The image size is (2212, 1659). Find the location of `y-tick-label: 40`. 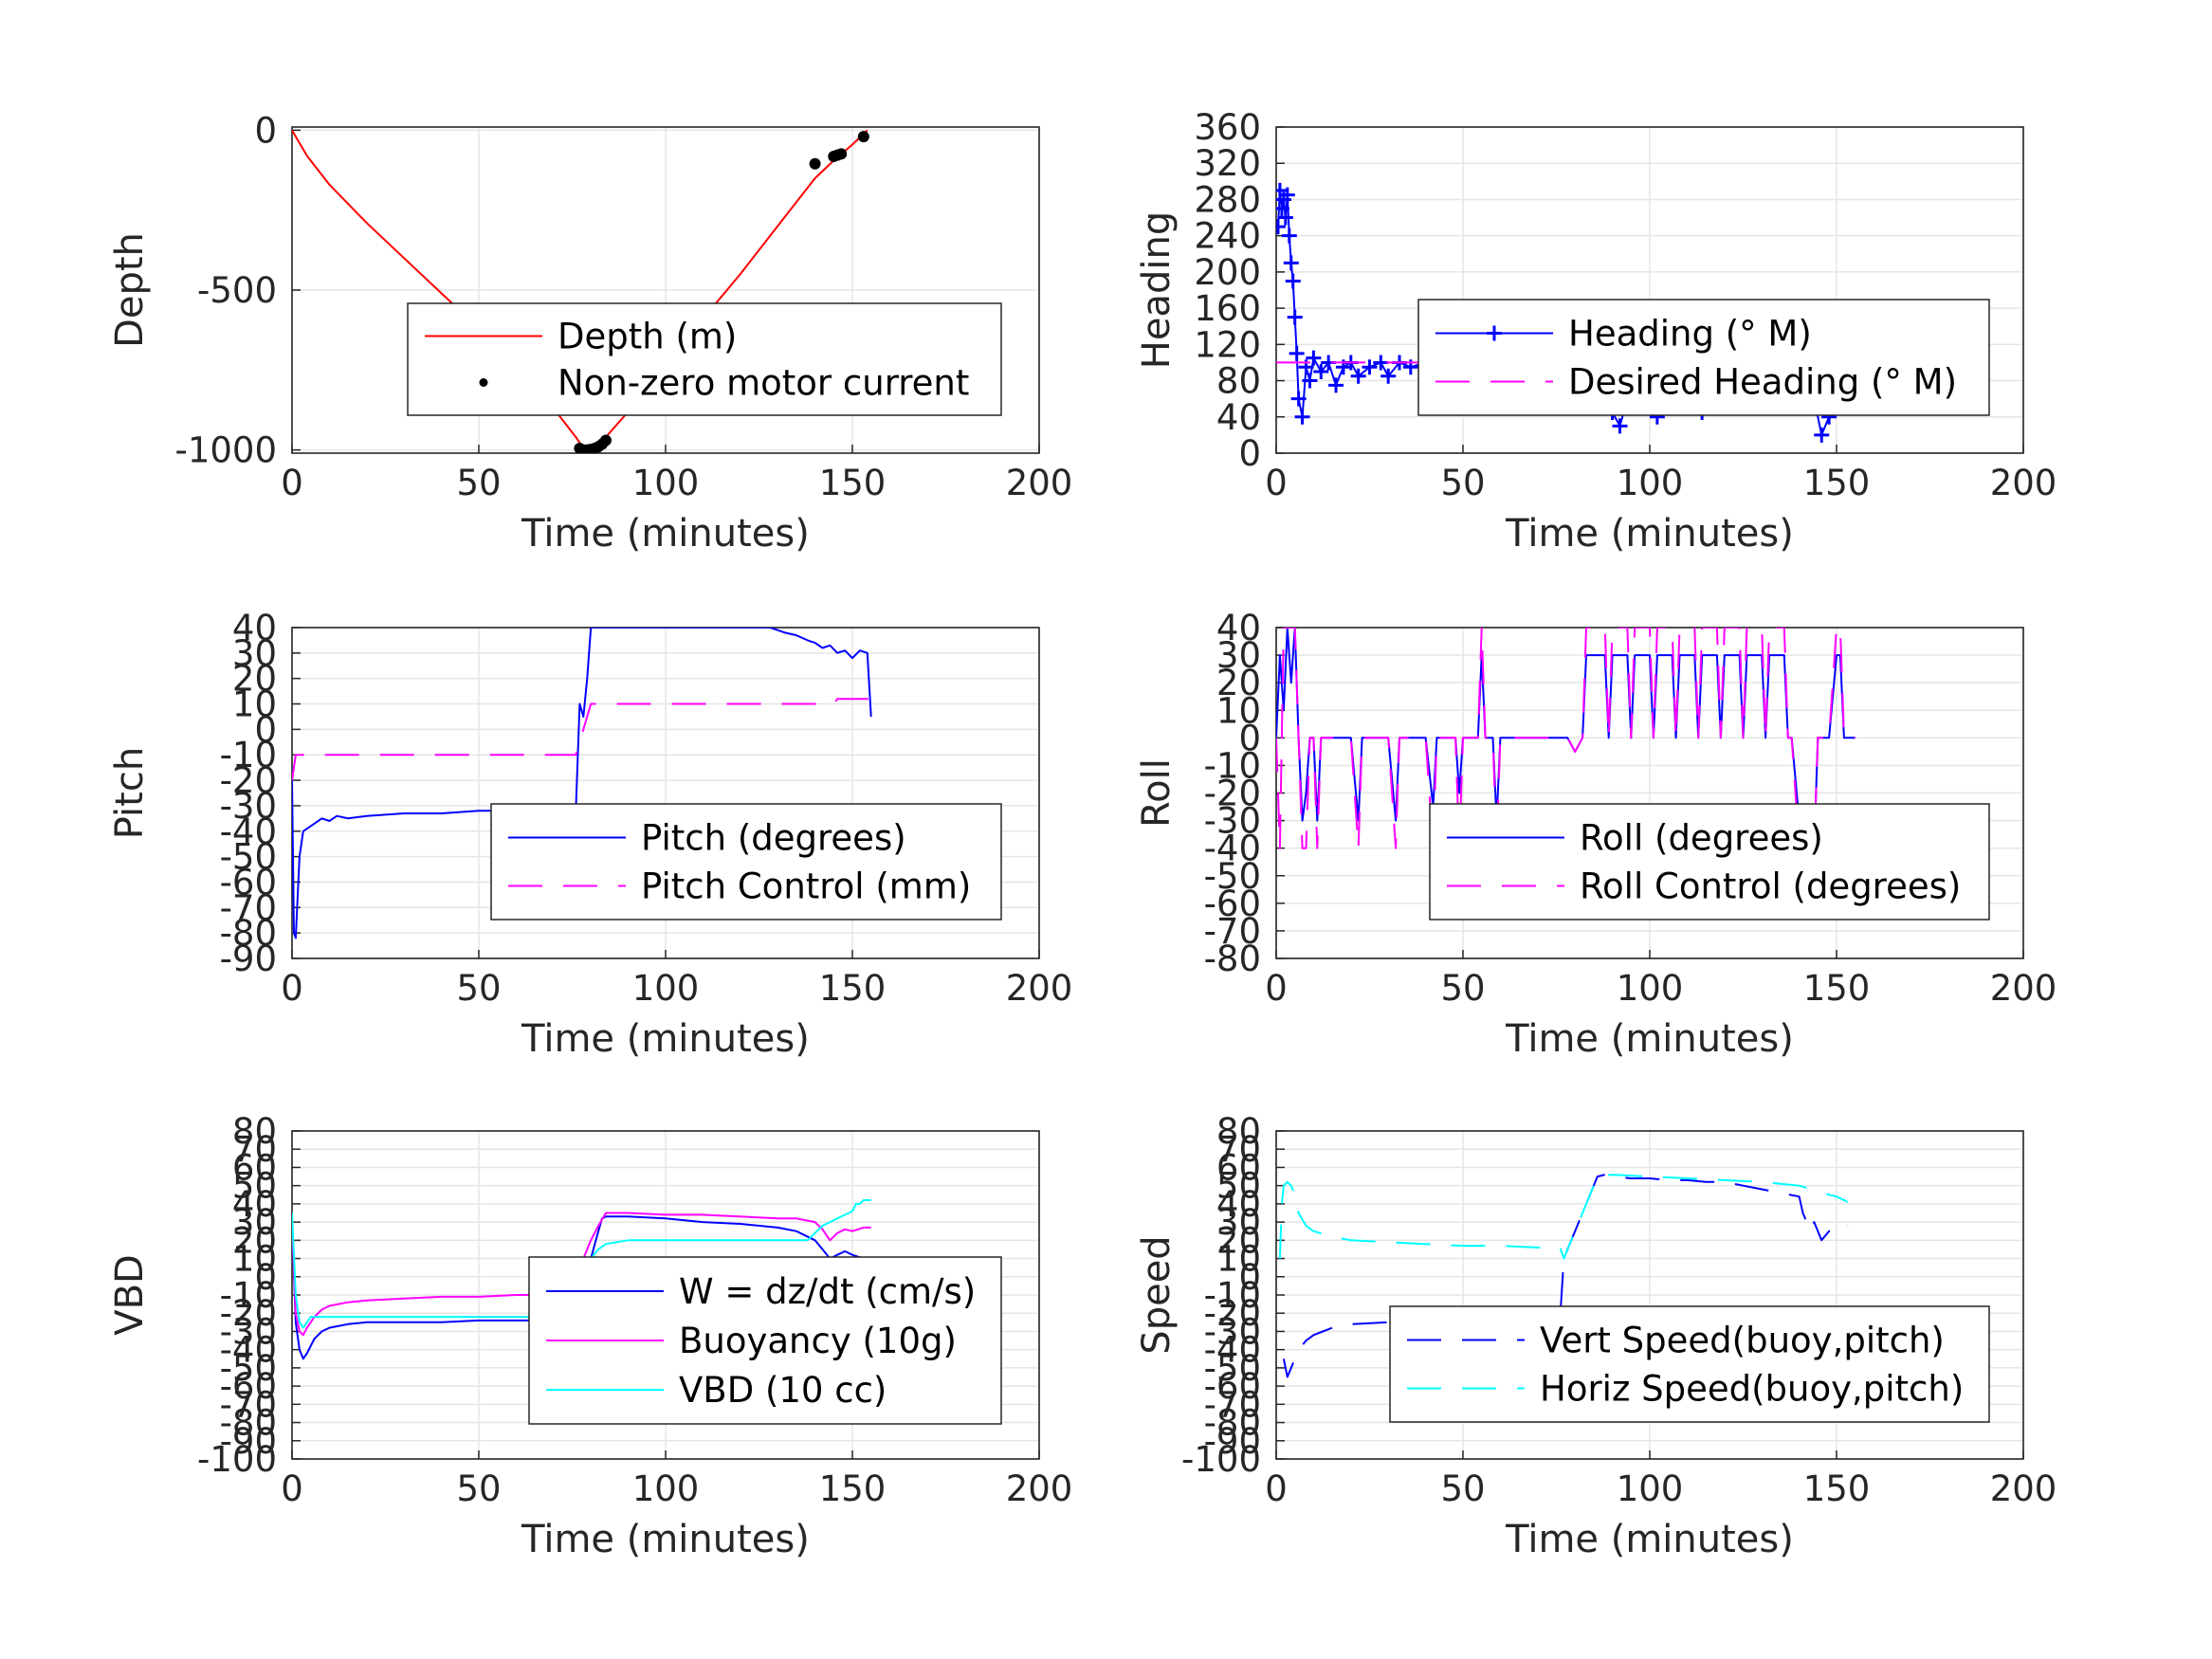

y-tick-label: 40 is located at coordinates (254, 628).